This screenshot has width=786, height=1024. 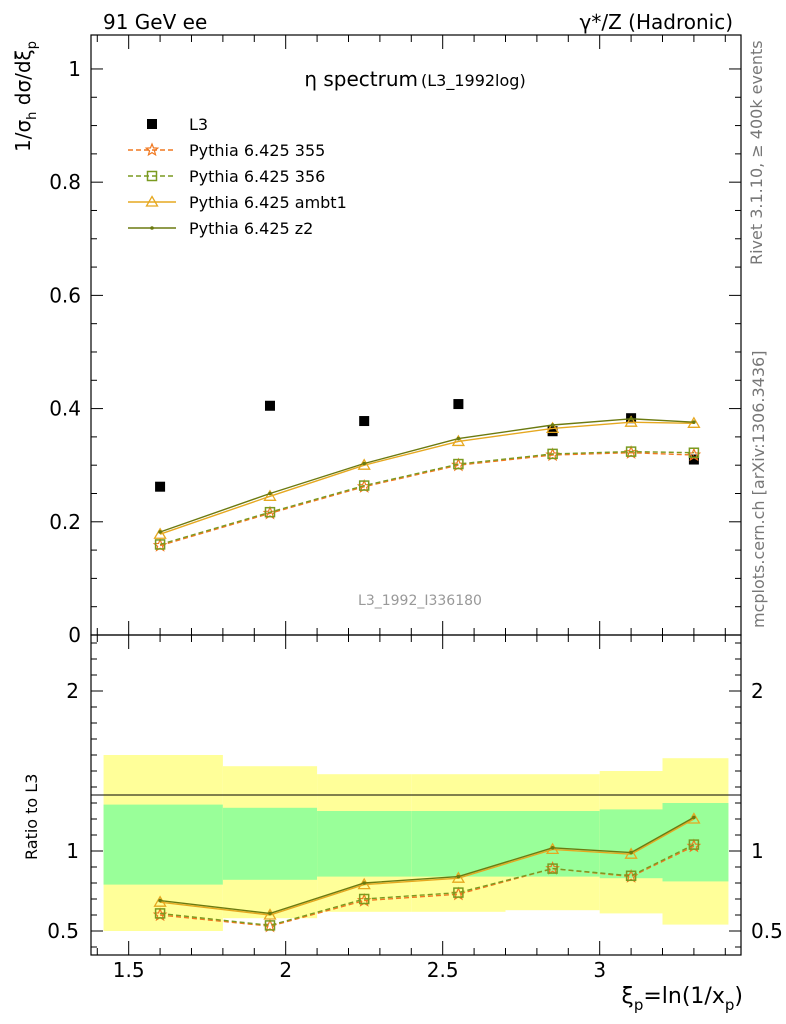 I want to click on ratio-ytick-label-right: 0.5, so click(x=767, y=931).